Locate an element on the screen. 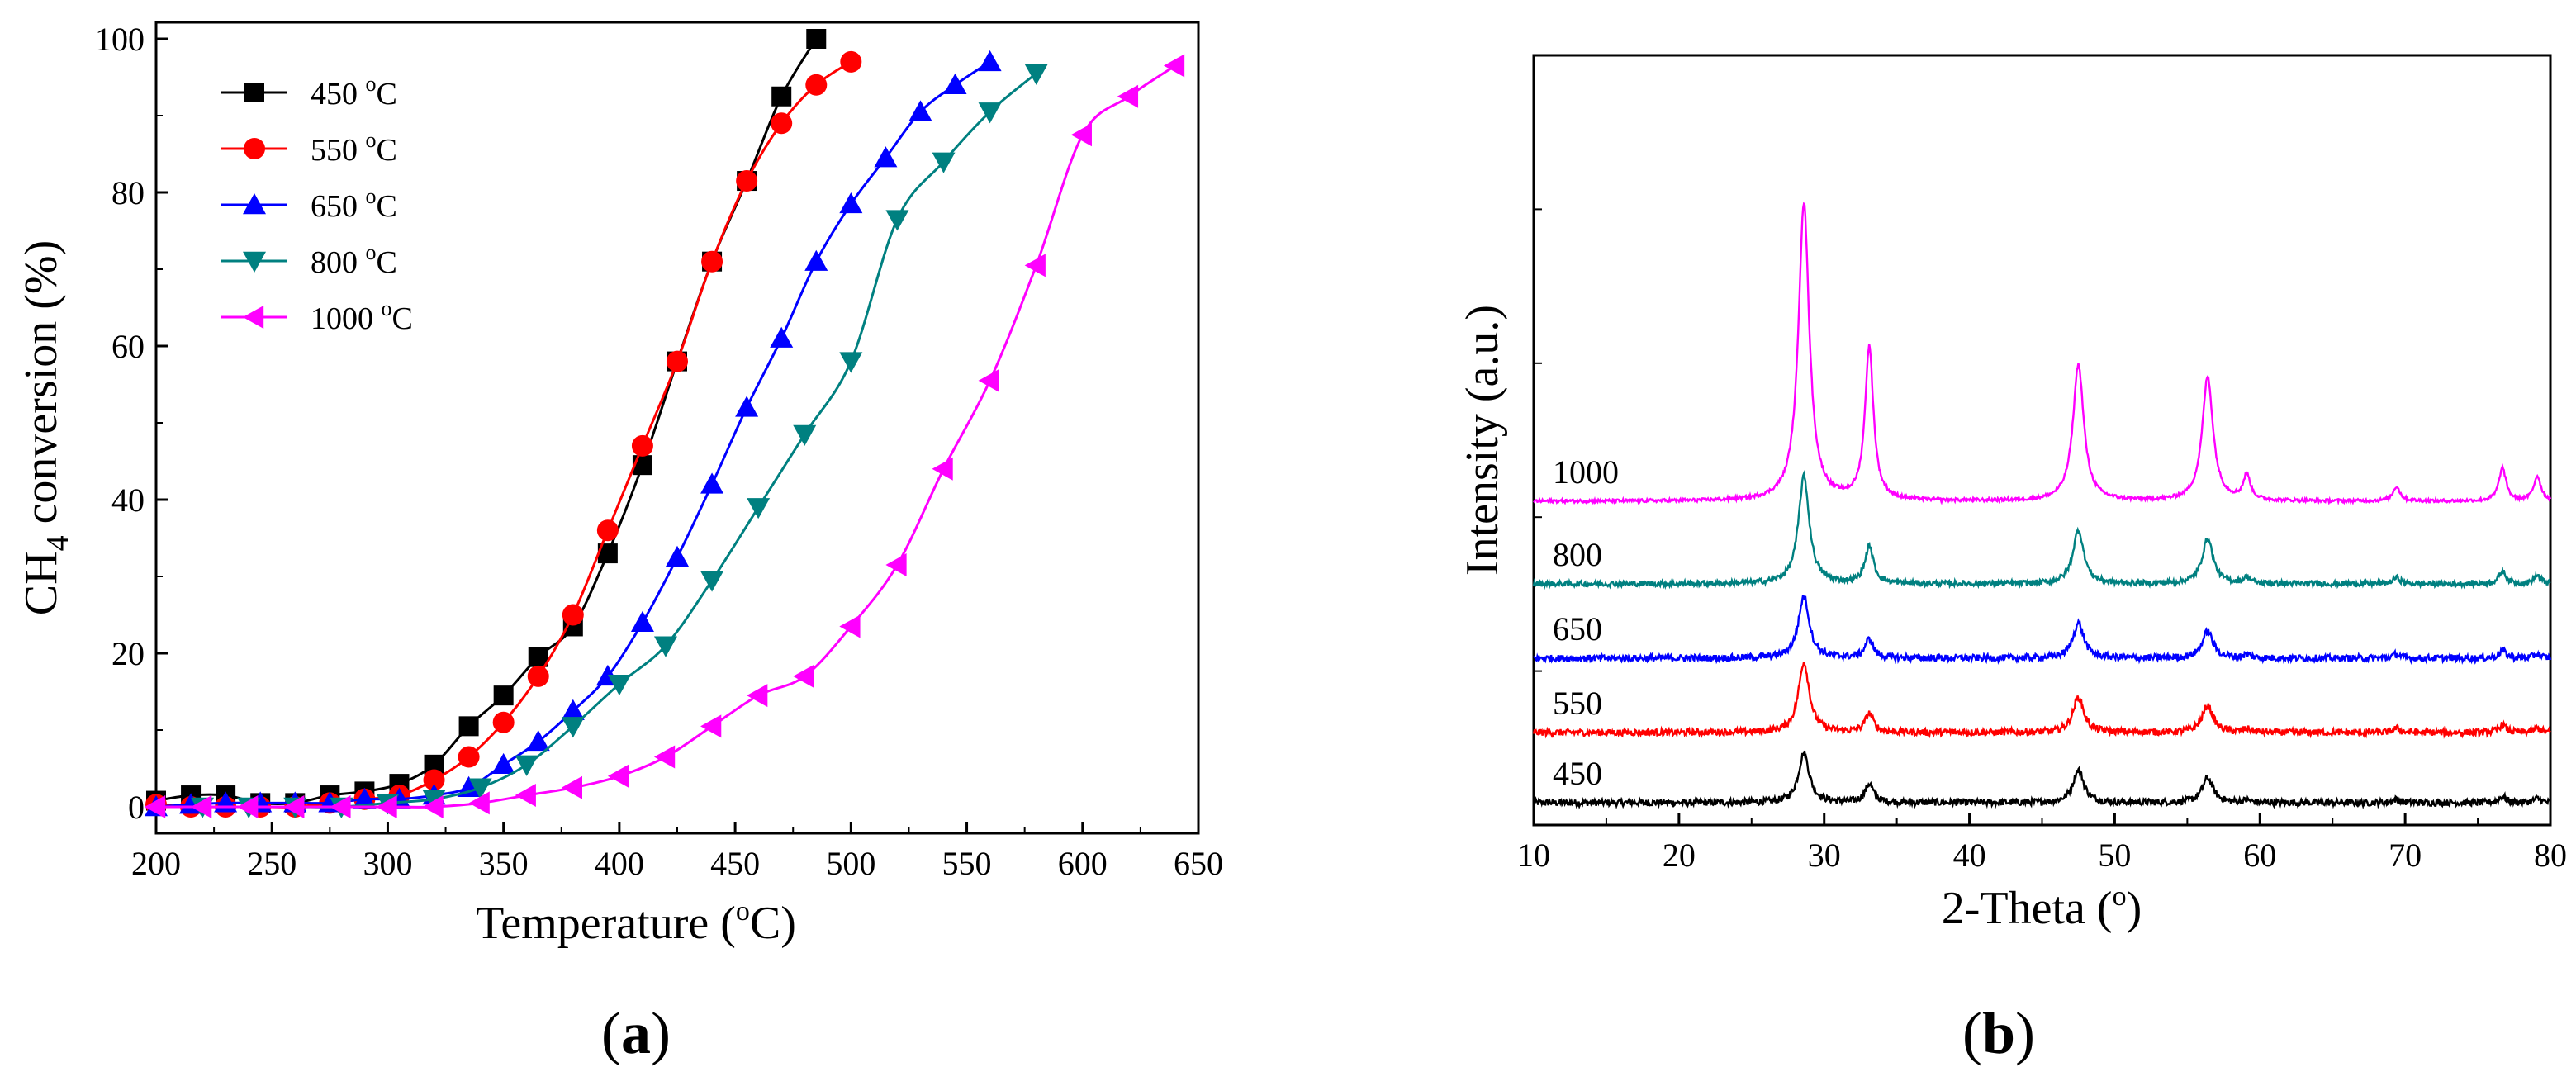  panel-a-x-tick-label: 400 is located at coordinates (619, 864).